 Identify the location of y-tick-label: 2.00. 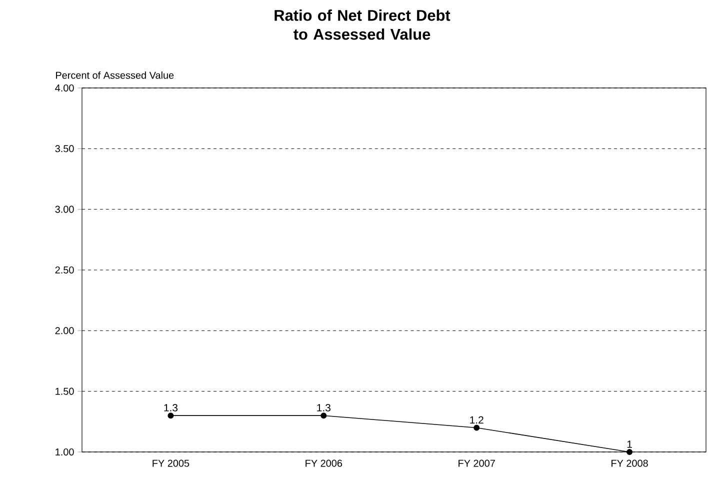
(64, 330).